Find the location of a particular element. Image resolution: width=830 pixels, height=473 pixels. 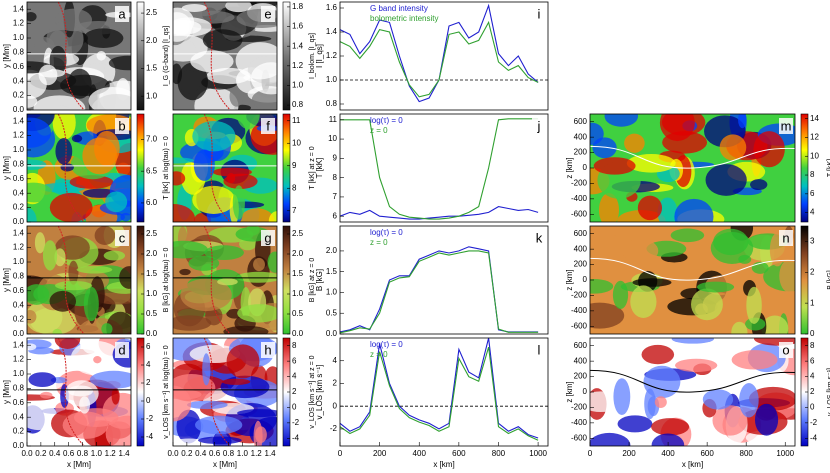

colorbar-tick-label: 9 is located at coordinates (294, 165).